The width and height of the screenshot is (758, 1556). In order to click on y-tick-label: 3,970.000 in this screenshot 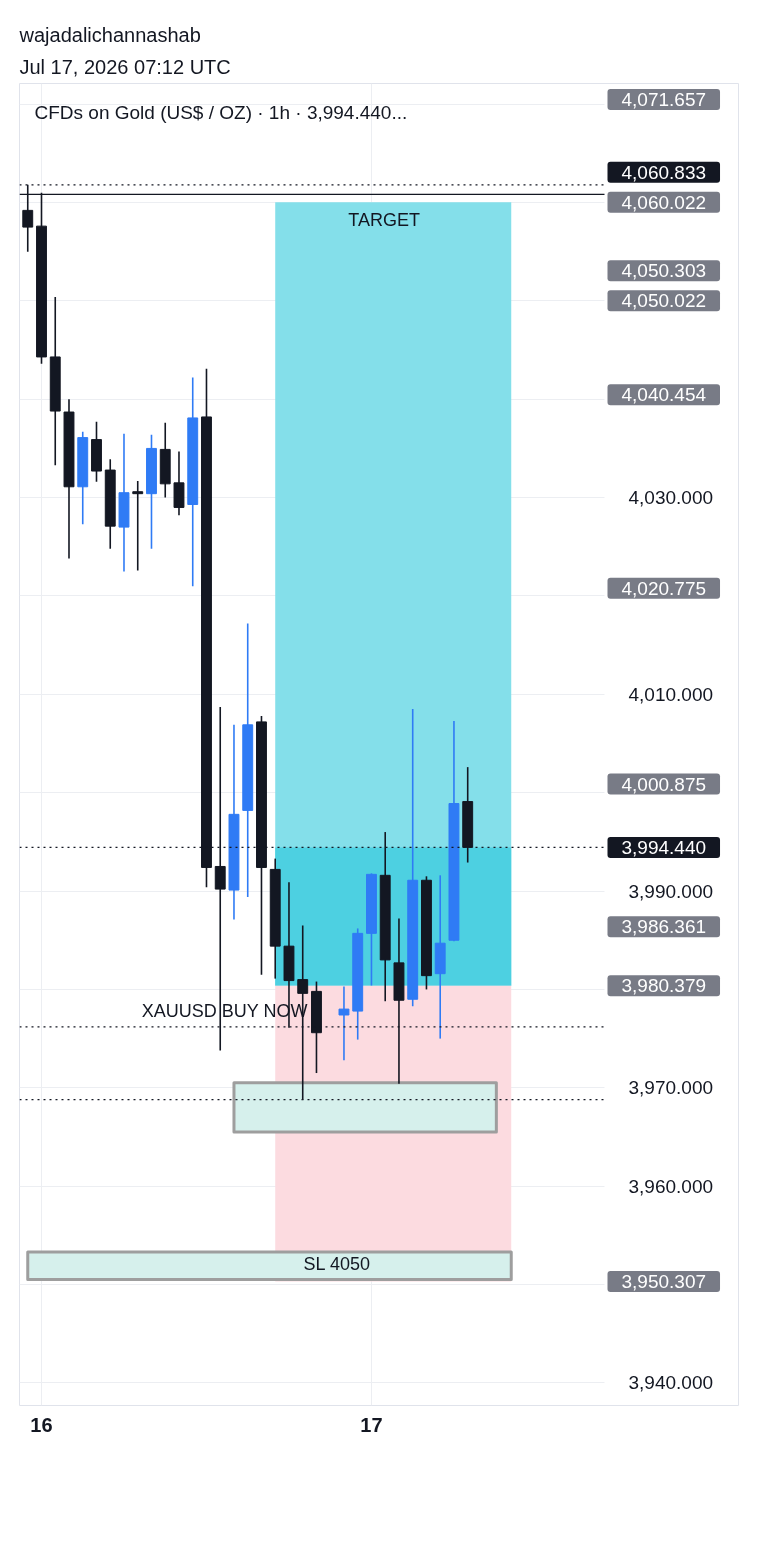, I will do `click(671, 1088)`.